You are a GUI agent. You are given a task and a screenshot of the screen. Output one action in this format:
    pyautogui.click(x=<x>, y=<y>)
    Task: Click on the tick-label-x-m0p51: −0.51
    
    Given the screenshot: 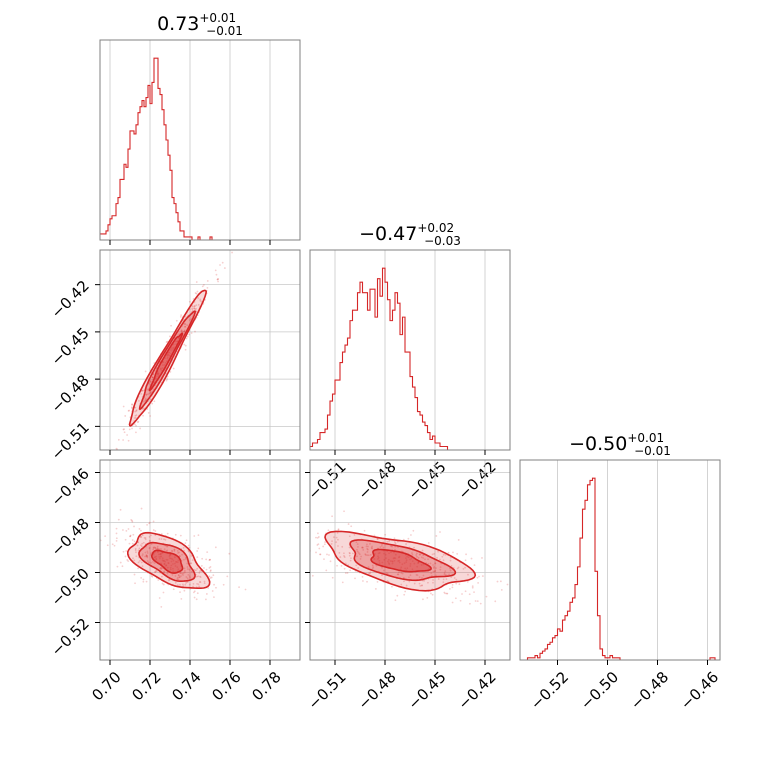 What is the action you would take?
    pyautogui.click(x=327, y=690)
    